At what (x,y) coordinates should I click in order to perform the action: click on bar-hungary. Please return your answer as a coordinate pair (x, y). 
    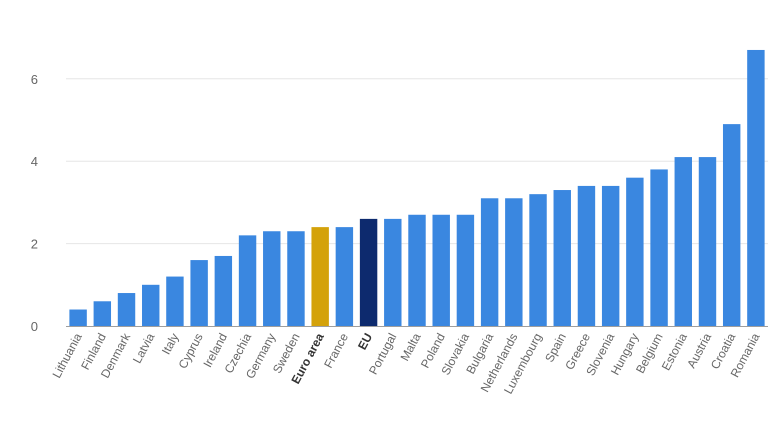
    Looking at the image, I should click on (635, 251).